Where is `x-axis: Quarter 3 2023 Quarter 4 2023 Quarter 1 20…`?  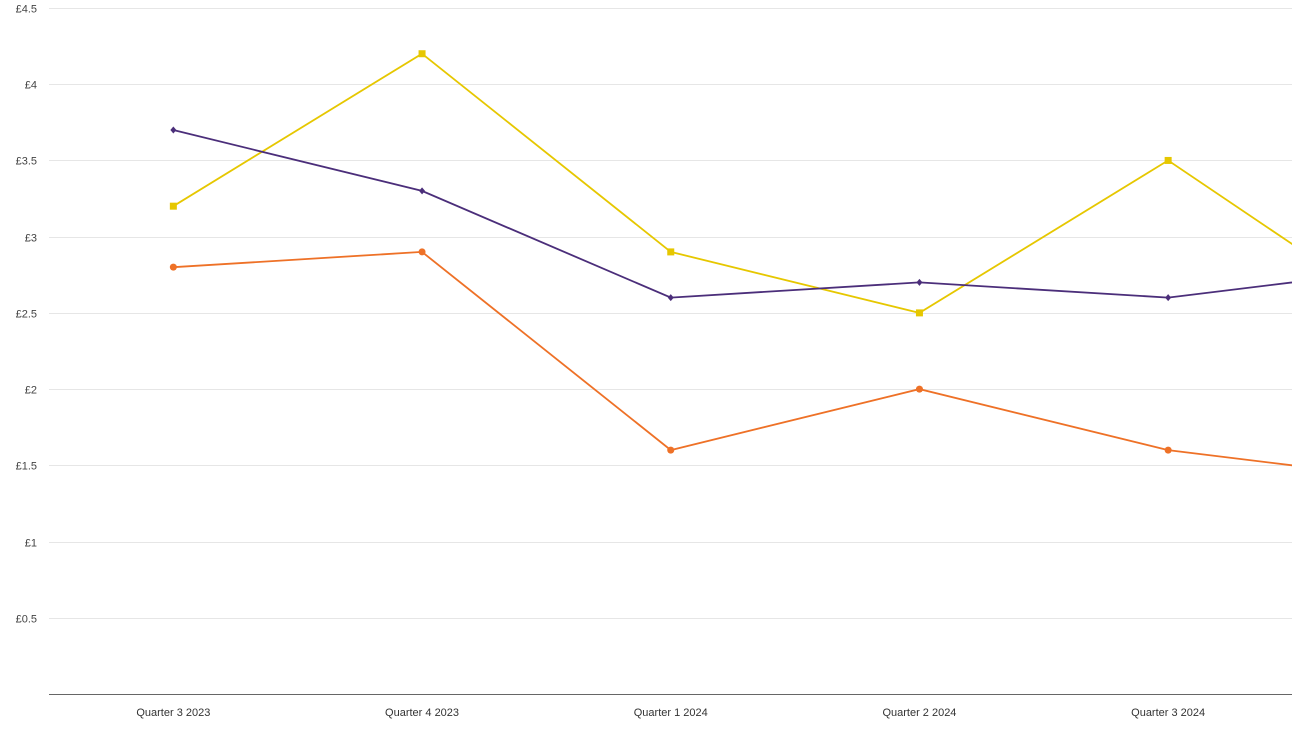 x-axis: Quarter 3 2023 Quarter 4 2023 Quarter 1 20… is located at coordinates (670, 713).